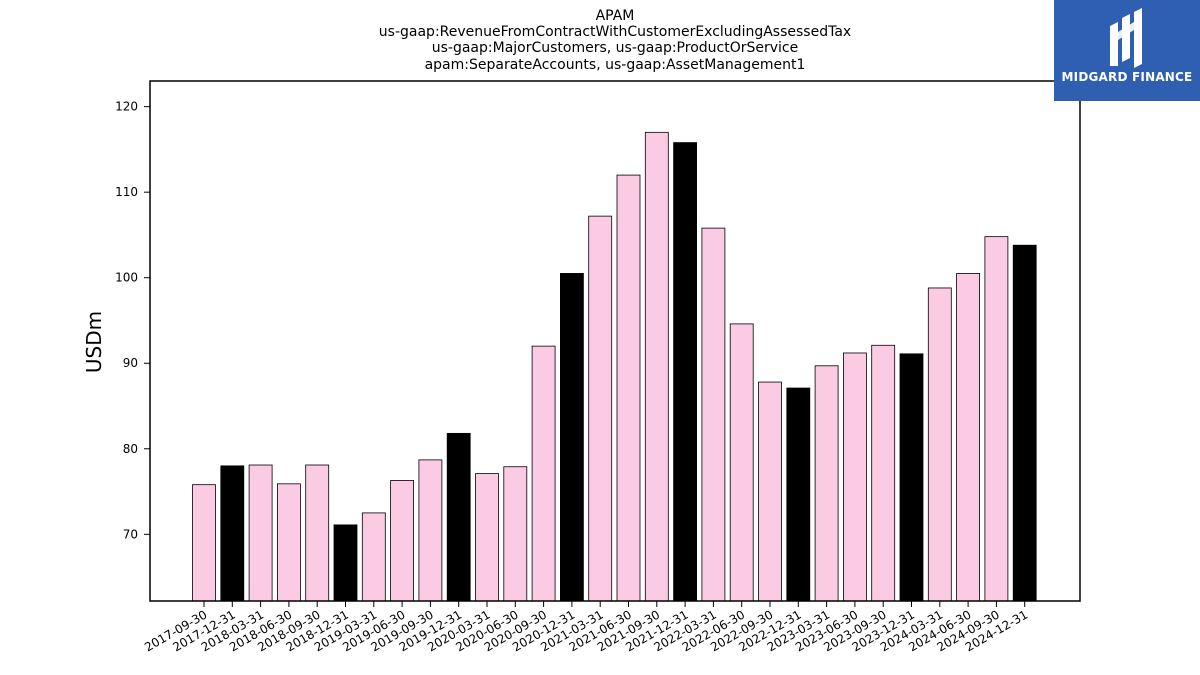  Describe the element at coordinates (94, 342) in the screenshot. I see `y-axis-label: USDm` at that location.